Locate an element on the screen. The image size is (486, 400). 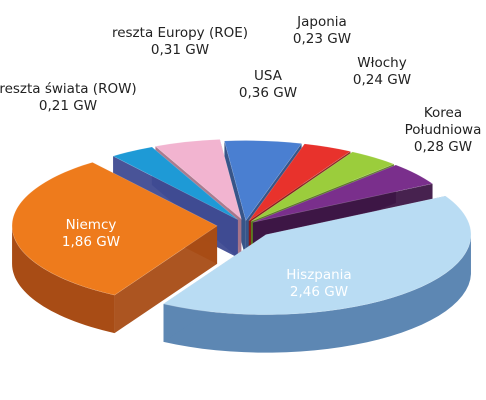
slice-name-label: Hiszpania is located at coordinates (318, 275).